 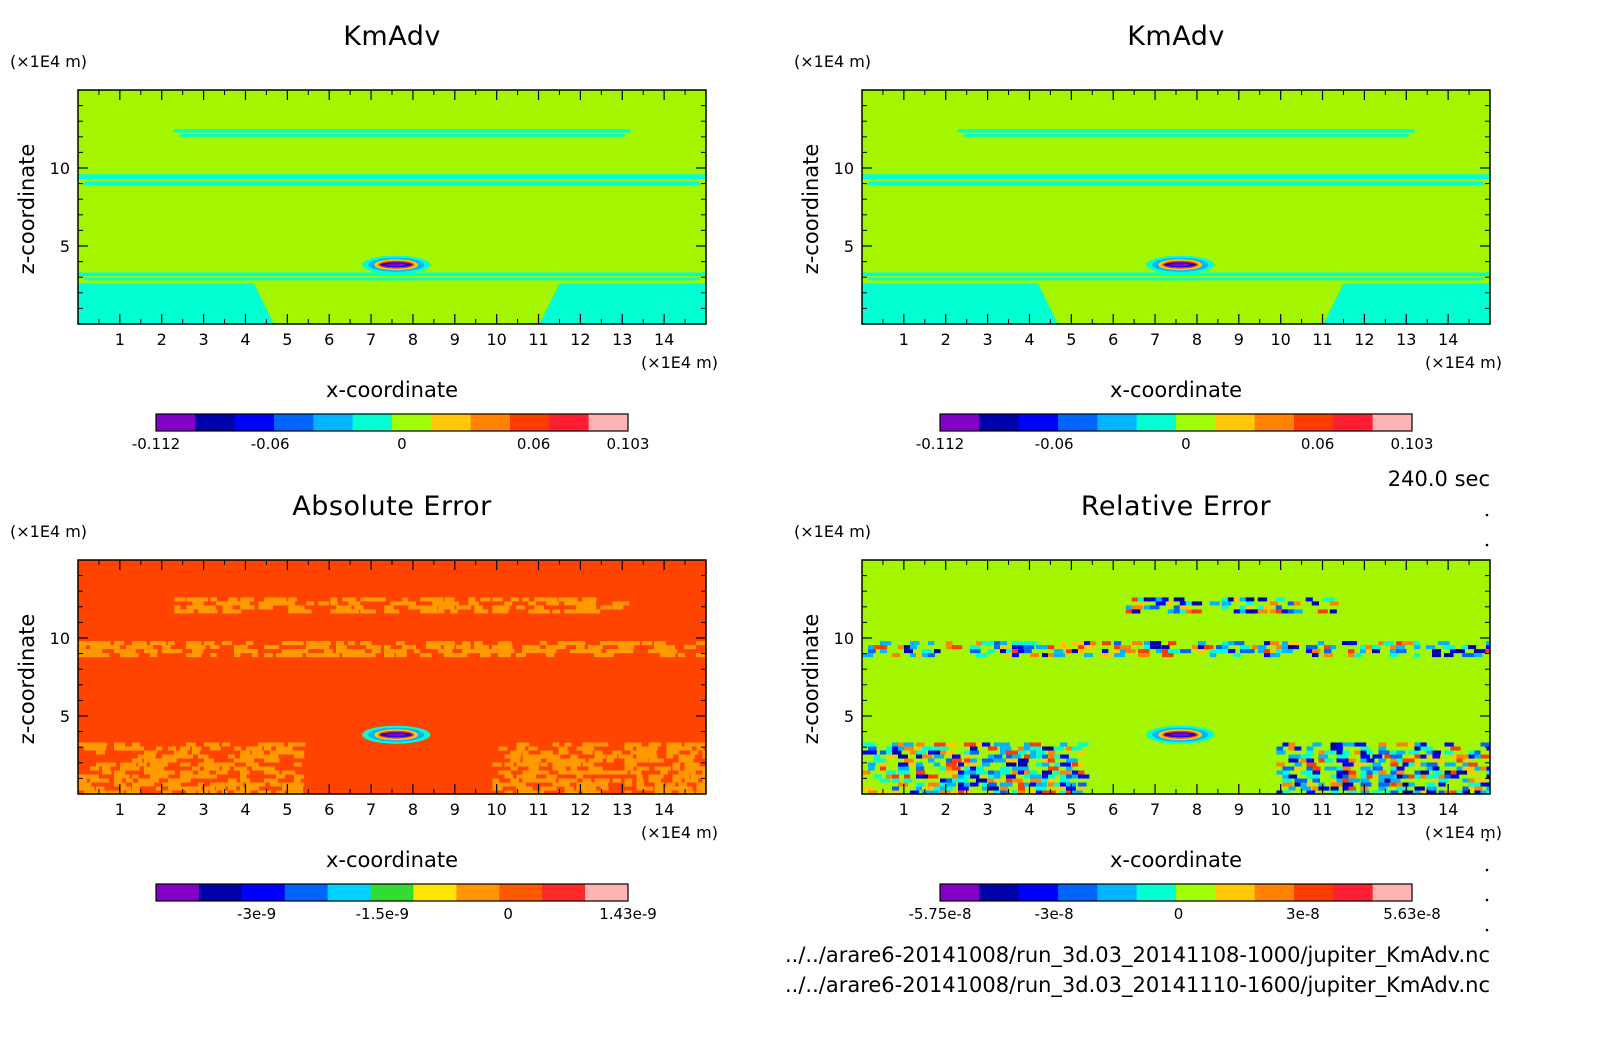 What do you see at coordinates (48, 531) in the screenshot?
I see `y-unit-label: (×1E4 m)` at bounding box center [48, 531].